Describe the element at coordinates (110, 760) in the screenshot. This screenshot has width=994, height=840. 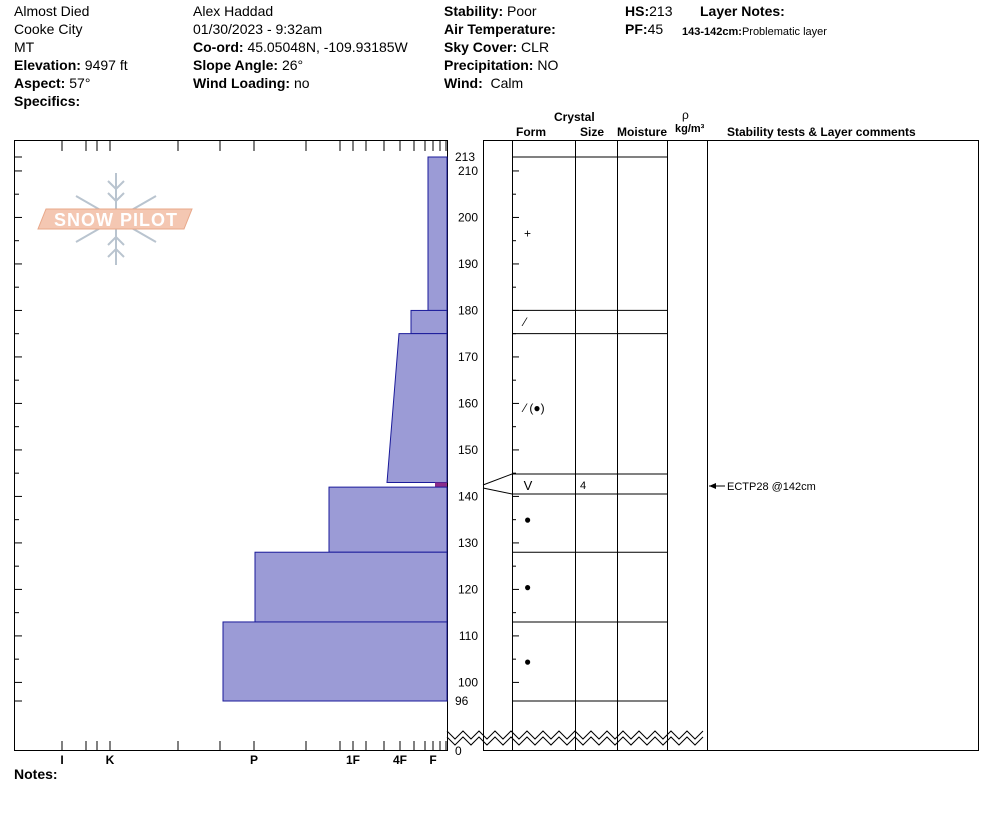
I see `hardness-scale-label: K` at that location.